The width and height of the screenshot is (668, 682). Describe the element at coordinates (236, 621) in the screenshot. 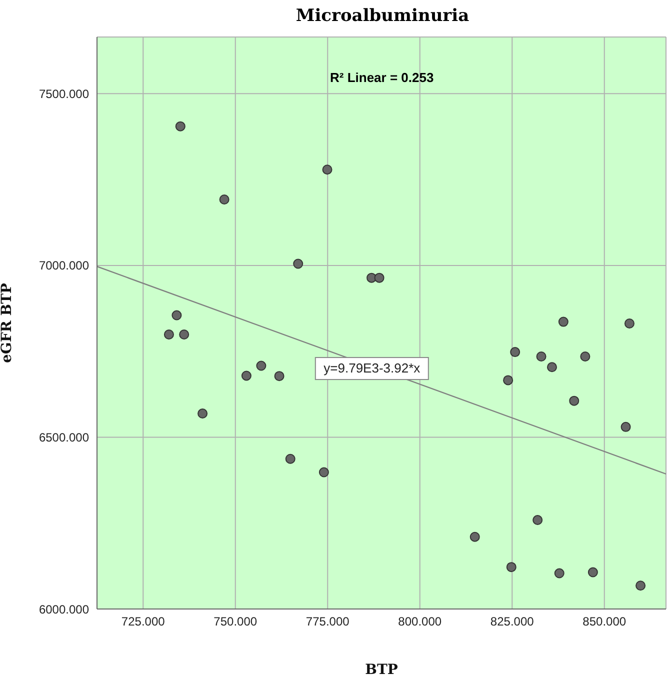

I see `x-tick-label: 750.000` at that location.